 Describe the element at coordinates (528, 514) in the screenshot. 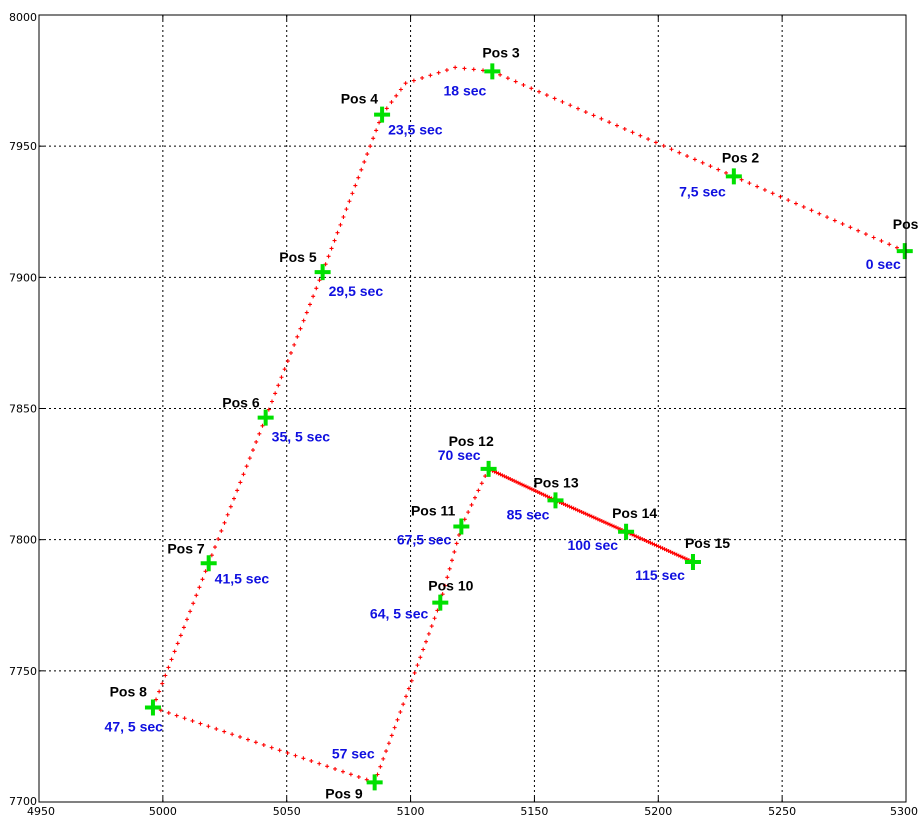

I see `position-time-label: 85 sec` at that location.